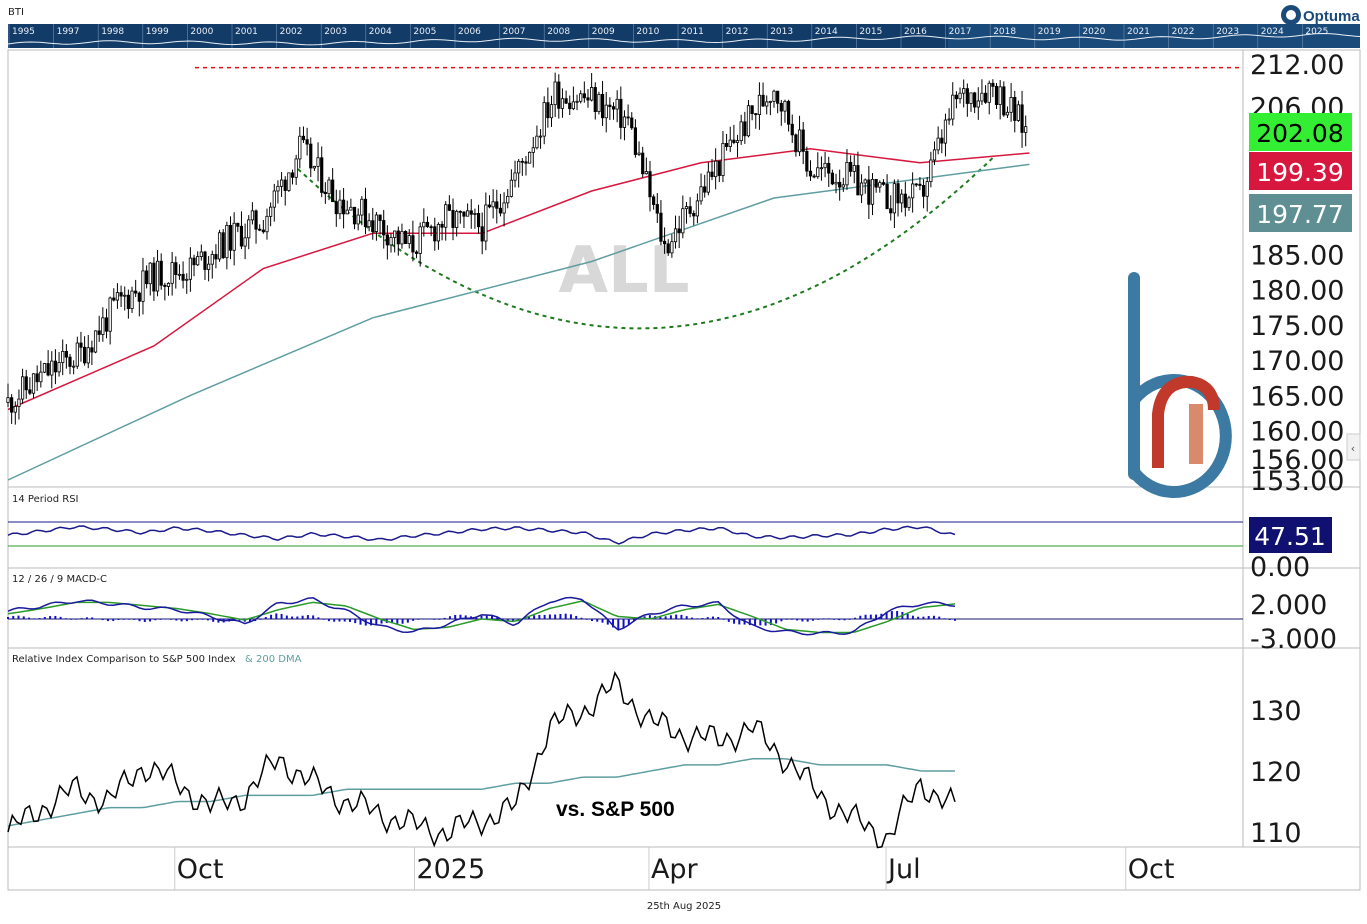 The width and height of the screenshot is (1367, 924). What do you see at coordinates (1297, 481) in the screenshot?
I see `price-tick-label: 153.00` at bounding box center [1297, 481].